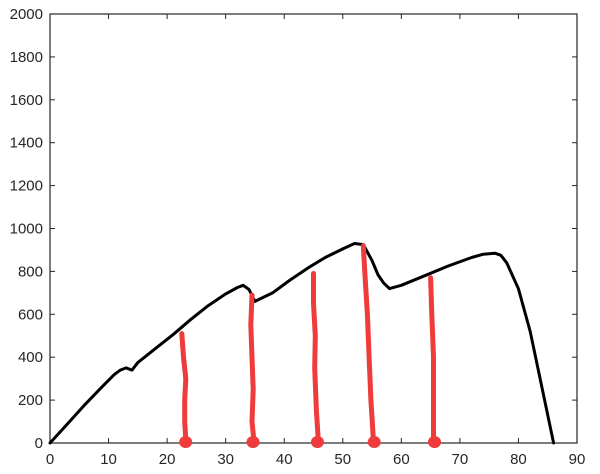 This screenshot has height=474, width=600. What do you see at coordinates (460, 459) in the screenshot?
I see `x-tick-label: 70` at bounding box center [460, 459].